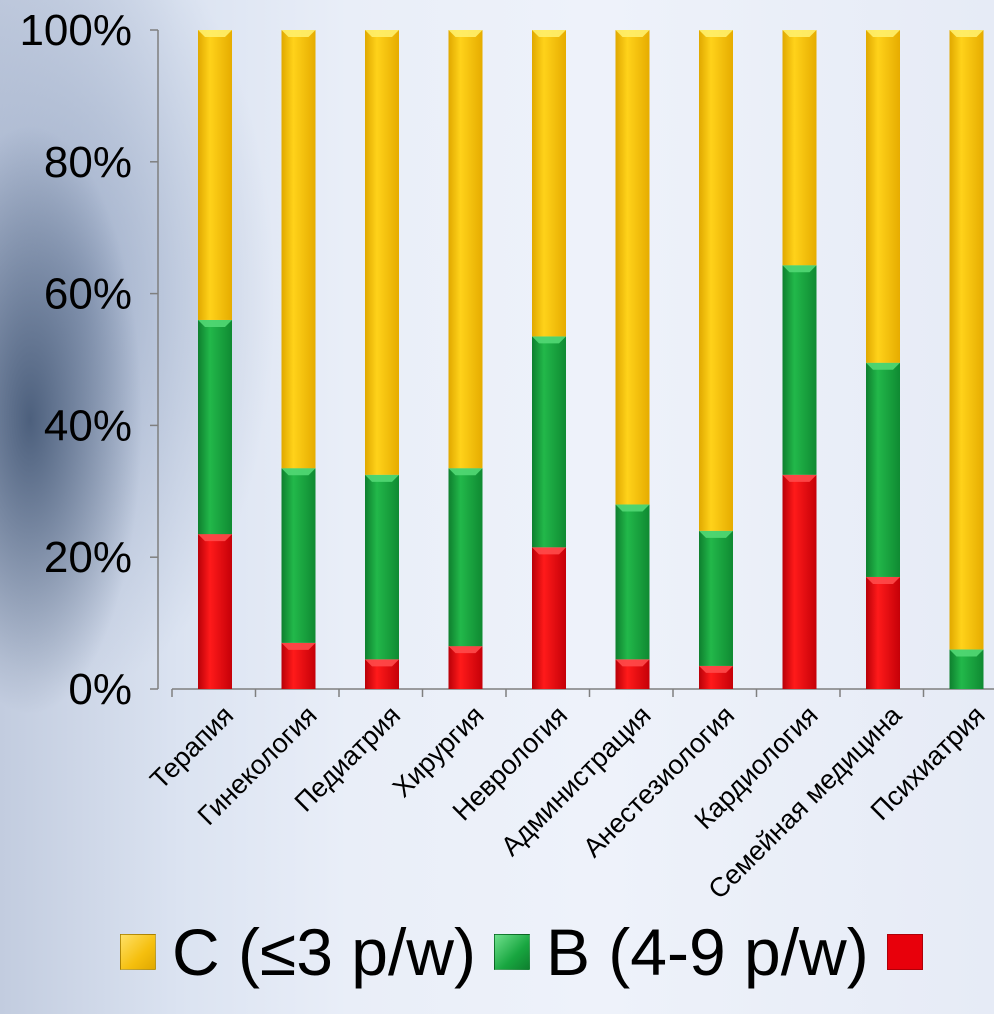  I want to click on legend-label-b: B (4-9 p/w), so click(707, 952).